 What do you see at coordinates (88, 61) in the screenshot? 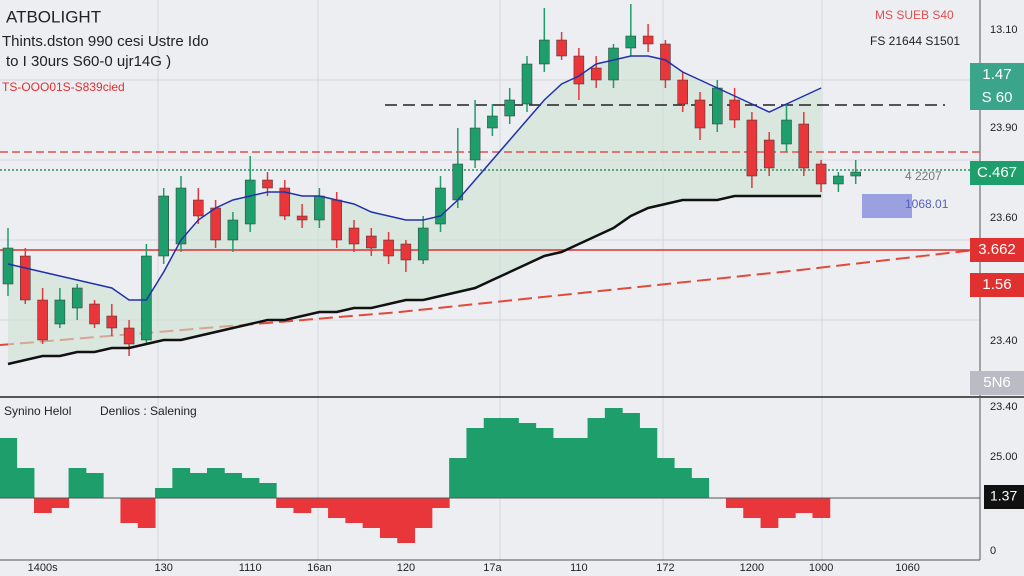
I see `subtitle: to I 30urs S60-0 ujr14G )` at bounding box center [88, 61].